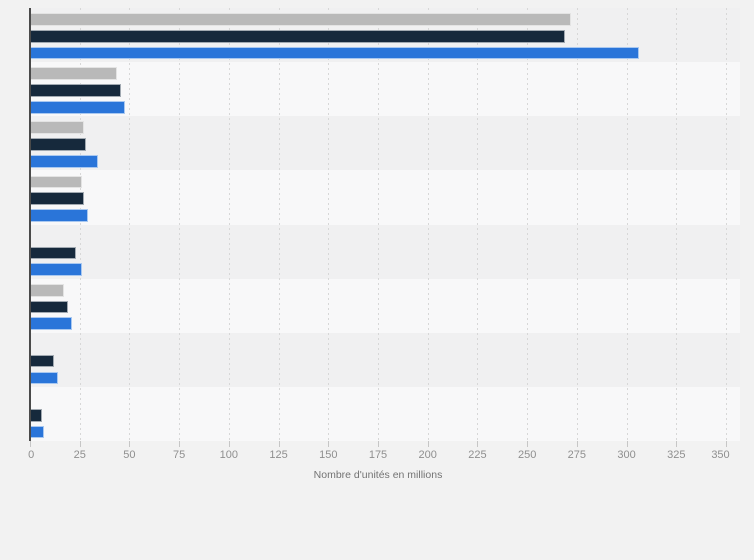  I want to click on bar-group4-series-gray, so click(56, 182).